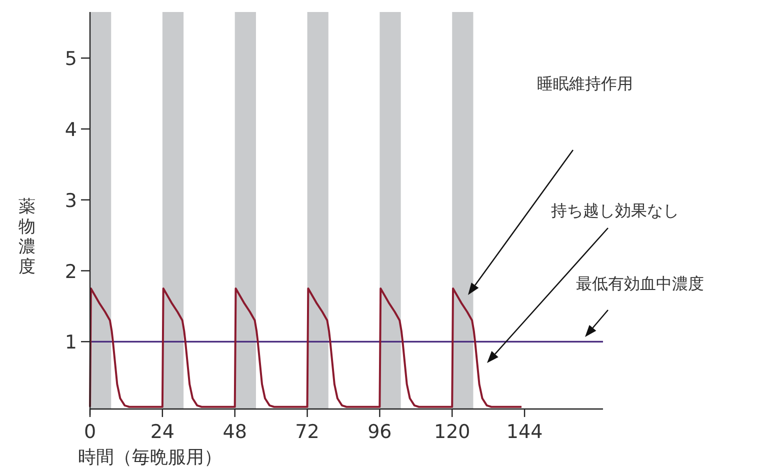 This screenshot has height=474, width=761. I want to click on x-tick-label: 96, so click(380, 432).